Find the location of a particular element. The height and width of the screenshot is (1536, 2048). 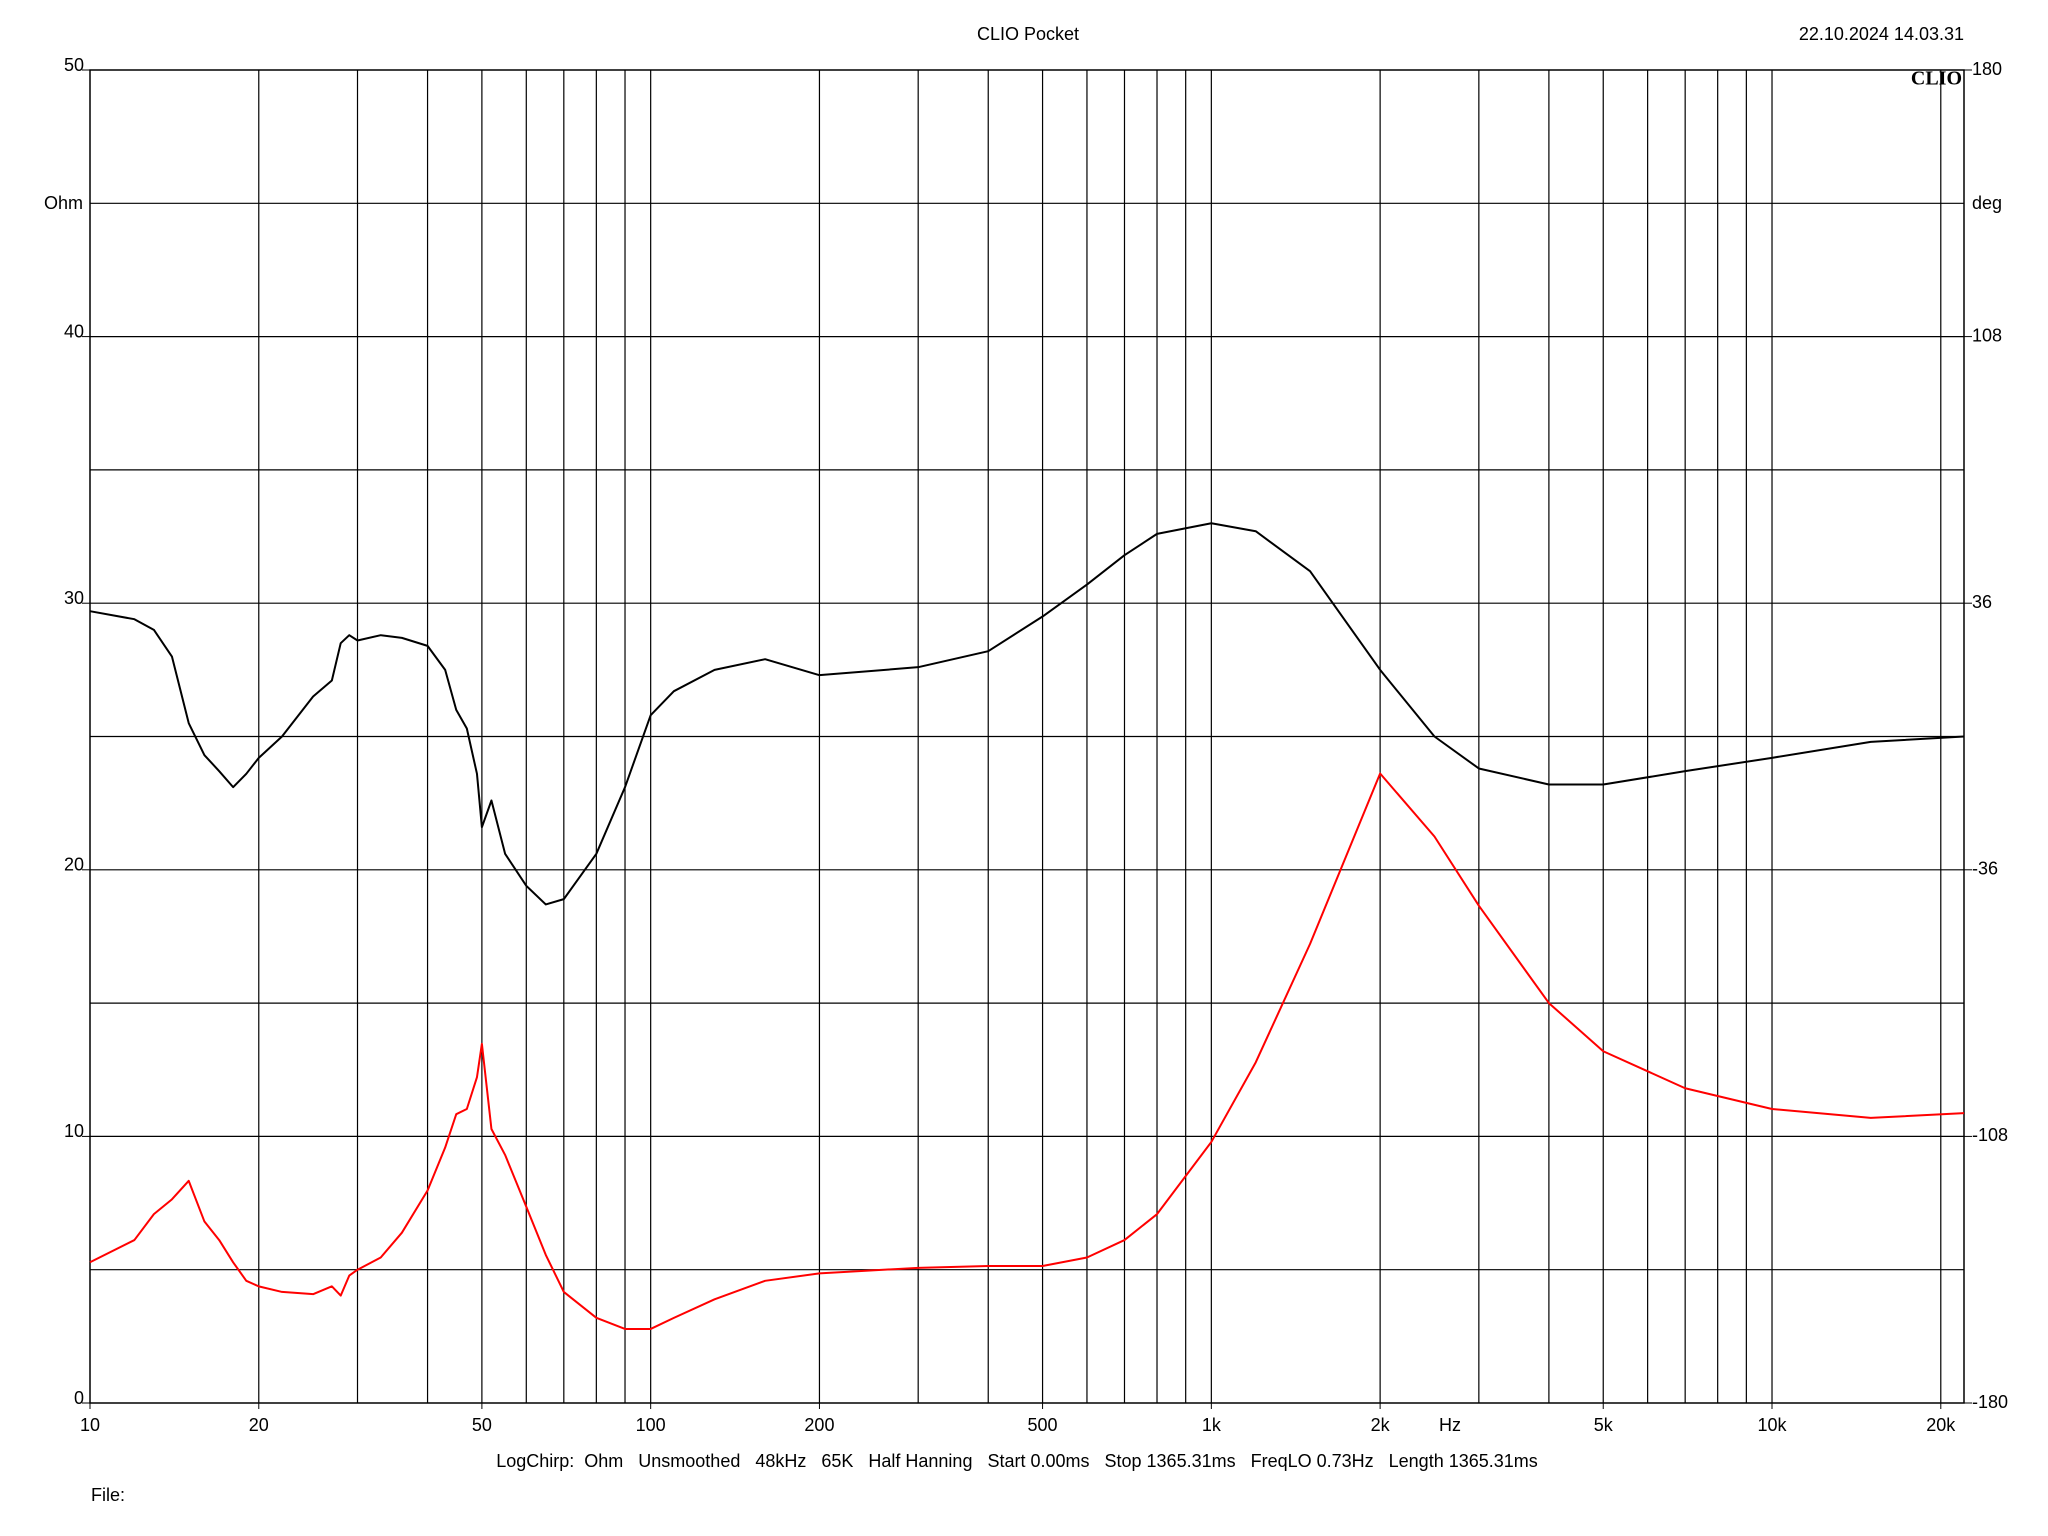

y-tick-label: 10 is located at coordinates (74, 1131).